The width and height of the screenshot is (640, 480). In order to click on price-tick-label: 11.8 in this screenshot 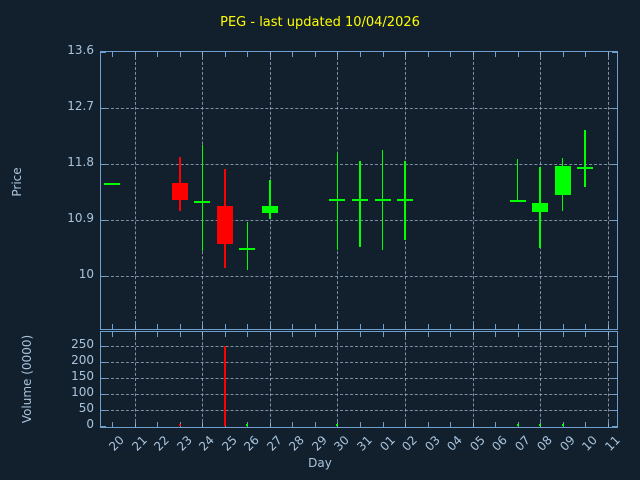, I will do `click(80, 162)`.